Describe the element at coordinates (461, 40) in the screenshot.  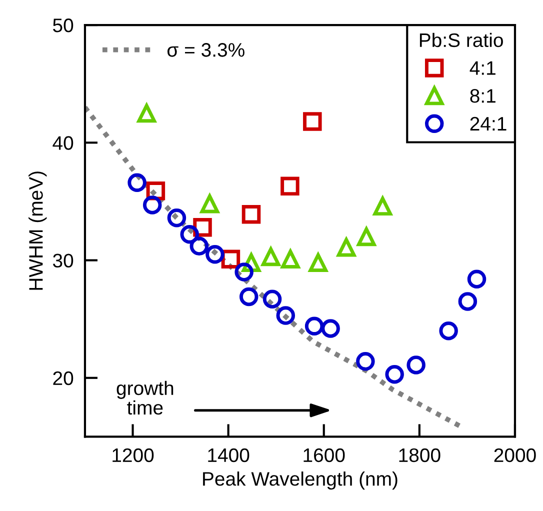
I see `legend-title: Pb:S ratio` at that location.